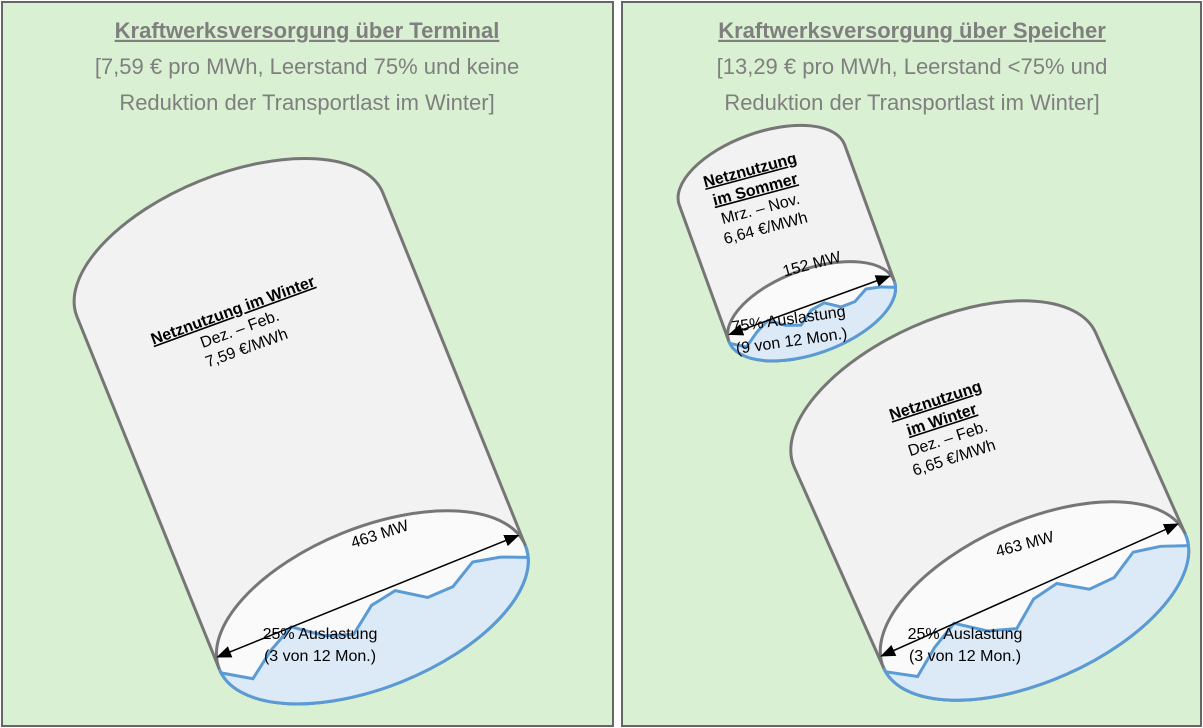 This screenshot has height=728, width=1203. What do you see at coordinates (912, 30) in the screenshot?
I see `panel-title: Kraftwerksversorgung über Speicher` at bounding box center [912, 30].